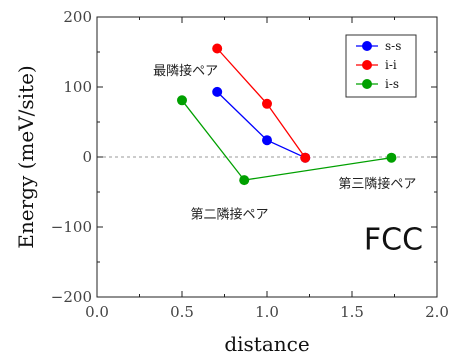 The image size is (453, 358). Describe the element at coordinates (182, 312) in the screenshot. I see `x-tick-label: 0.5` at that location.